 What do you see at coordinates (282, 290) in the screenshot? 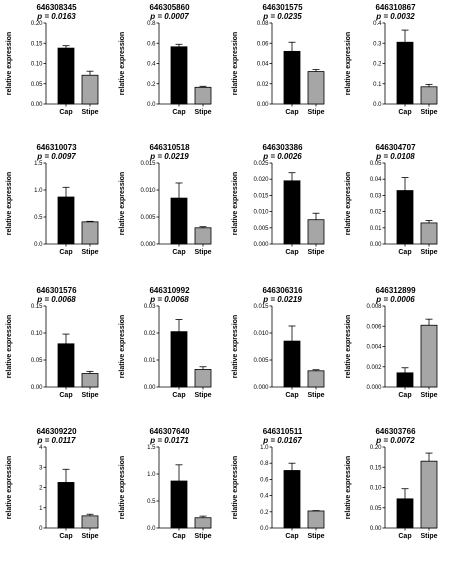
I see `chart-title: 646306316` at bounding box center [282, 290].